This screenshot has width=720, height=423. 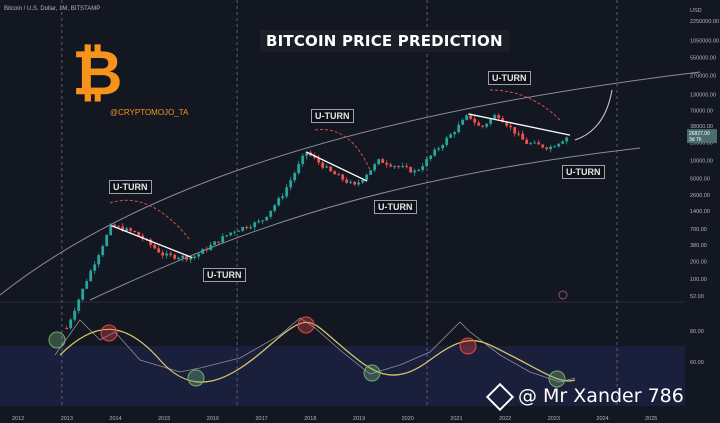 What do you see at coordinates (115, 419) in the screenshot?
I see `x-tick-label: 2014` at bounding box center [115, 419].